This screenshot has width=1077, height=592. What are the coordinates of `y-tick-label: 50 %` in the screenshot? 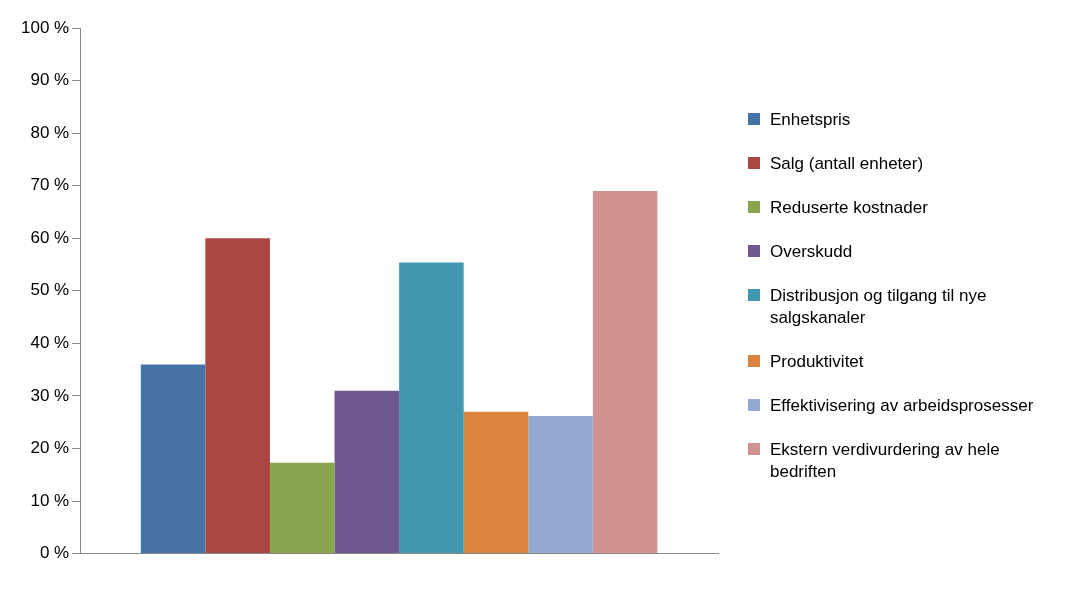 It's located at (50, 290).